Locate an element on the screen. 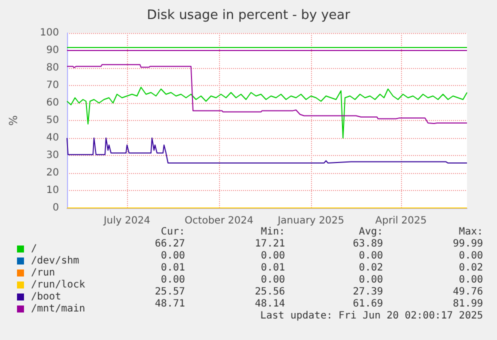 The height and width of the screenshot is (340, 497). y-tick-label: 90 is located at coordinates (52, 50).